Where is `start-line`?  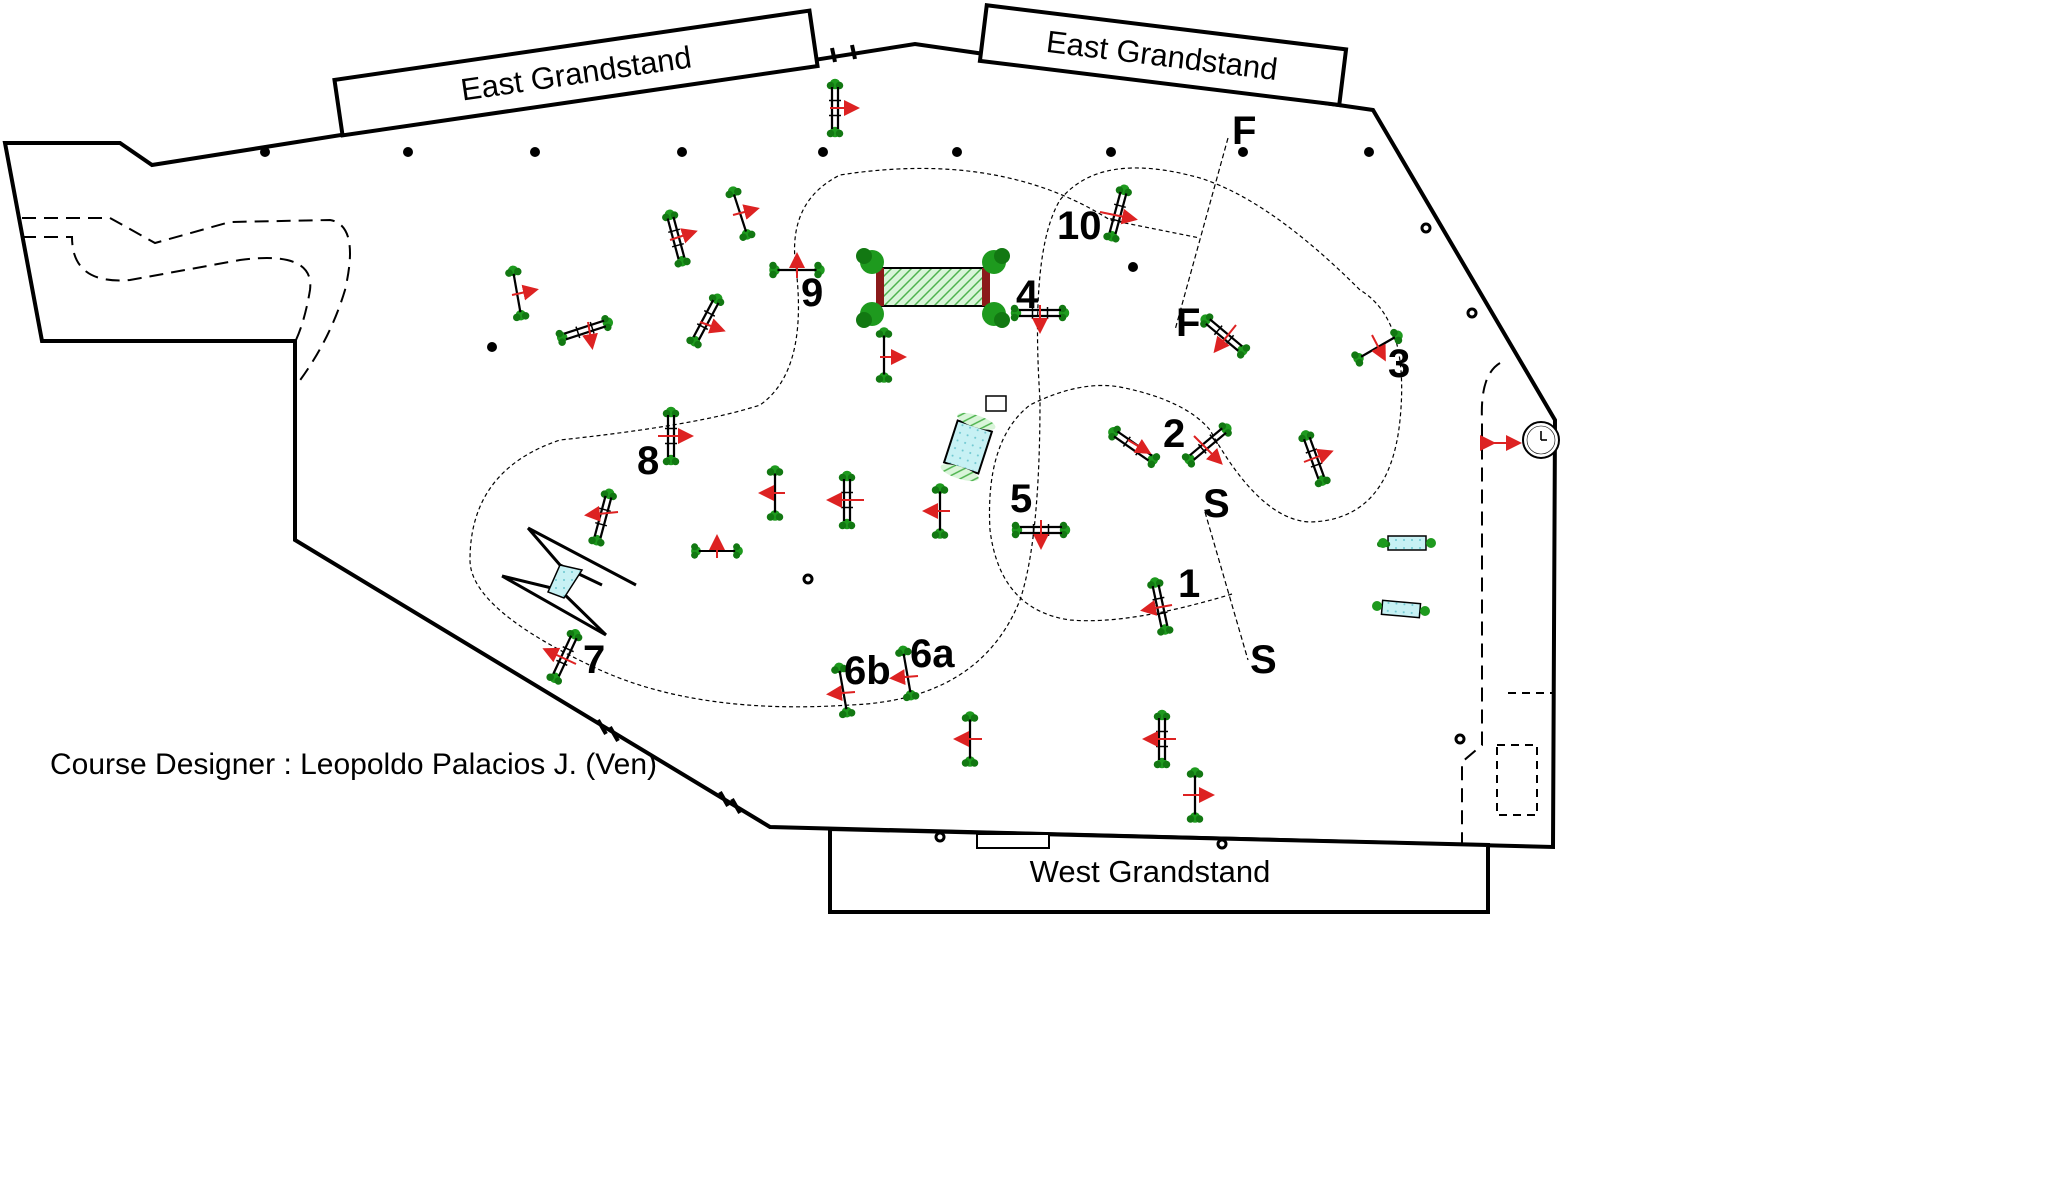 start-line is located at coordinates (1226, 586).